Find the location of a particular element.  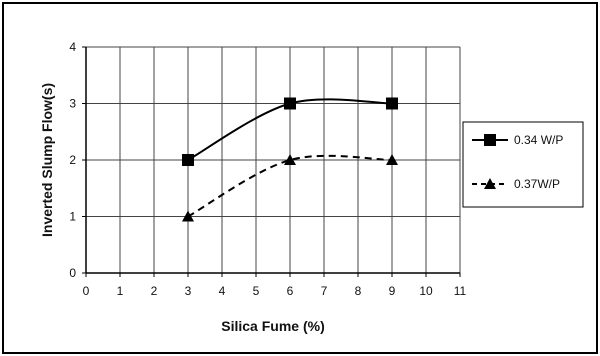

x-tick-label: 1 is located at coordinates (120, 291).